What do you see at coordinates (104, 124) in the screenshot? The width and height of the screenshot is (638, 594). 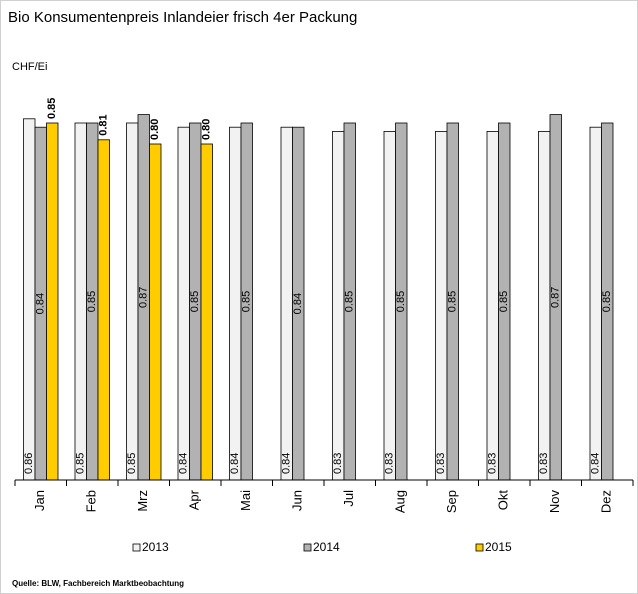 I see `value-label: 0.81` at bounding box center [104, 124].